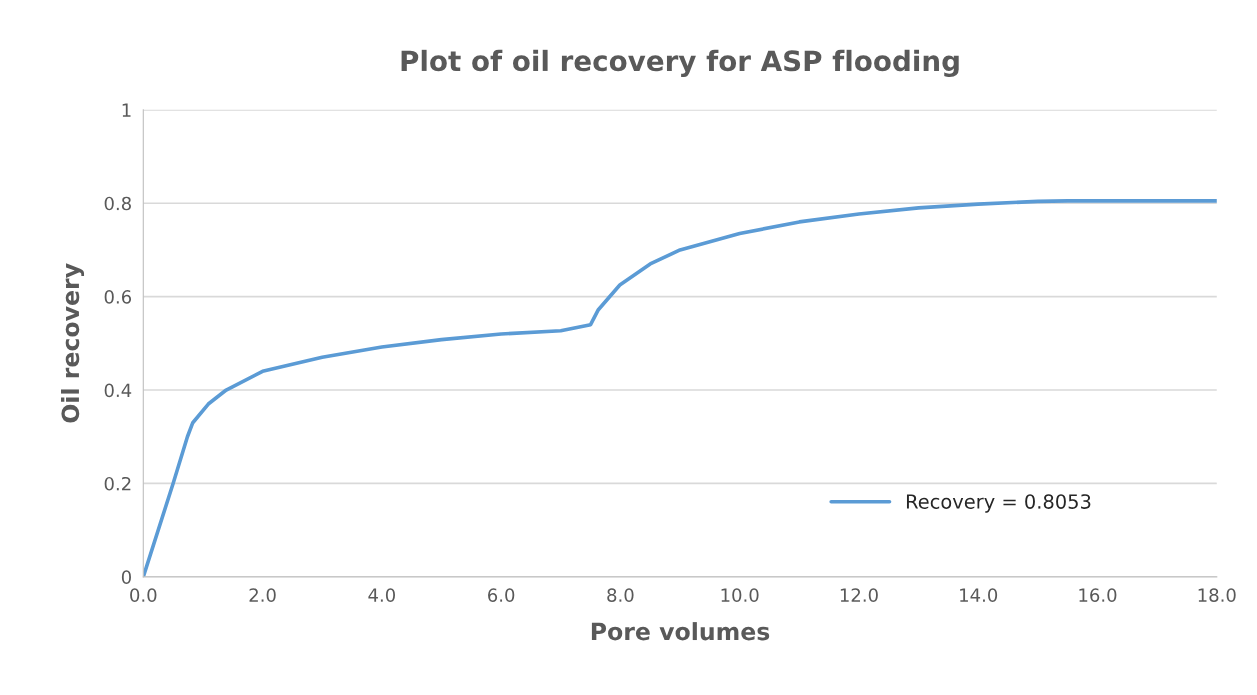 This screenshot has height=695, width=1257. Describe the element at coordinates (859, 595) in the screenshot. I see `x-tick-label: 12.0` at that location.